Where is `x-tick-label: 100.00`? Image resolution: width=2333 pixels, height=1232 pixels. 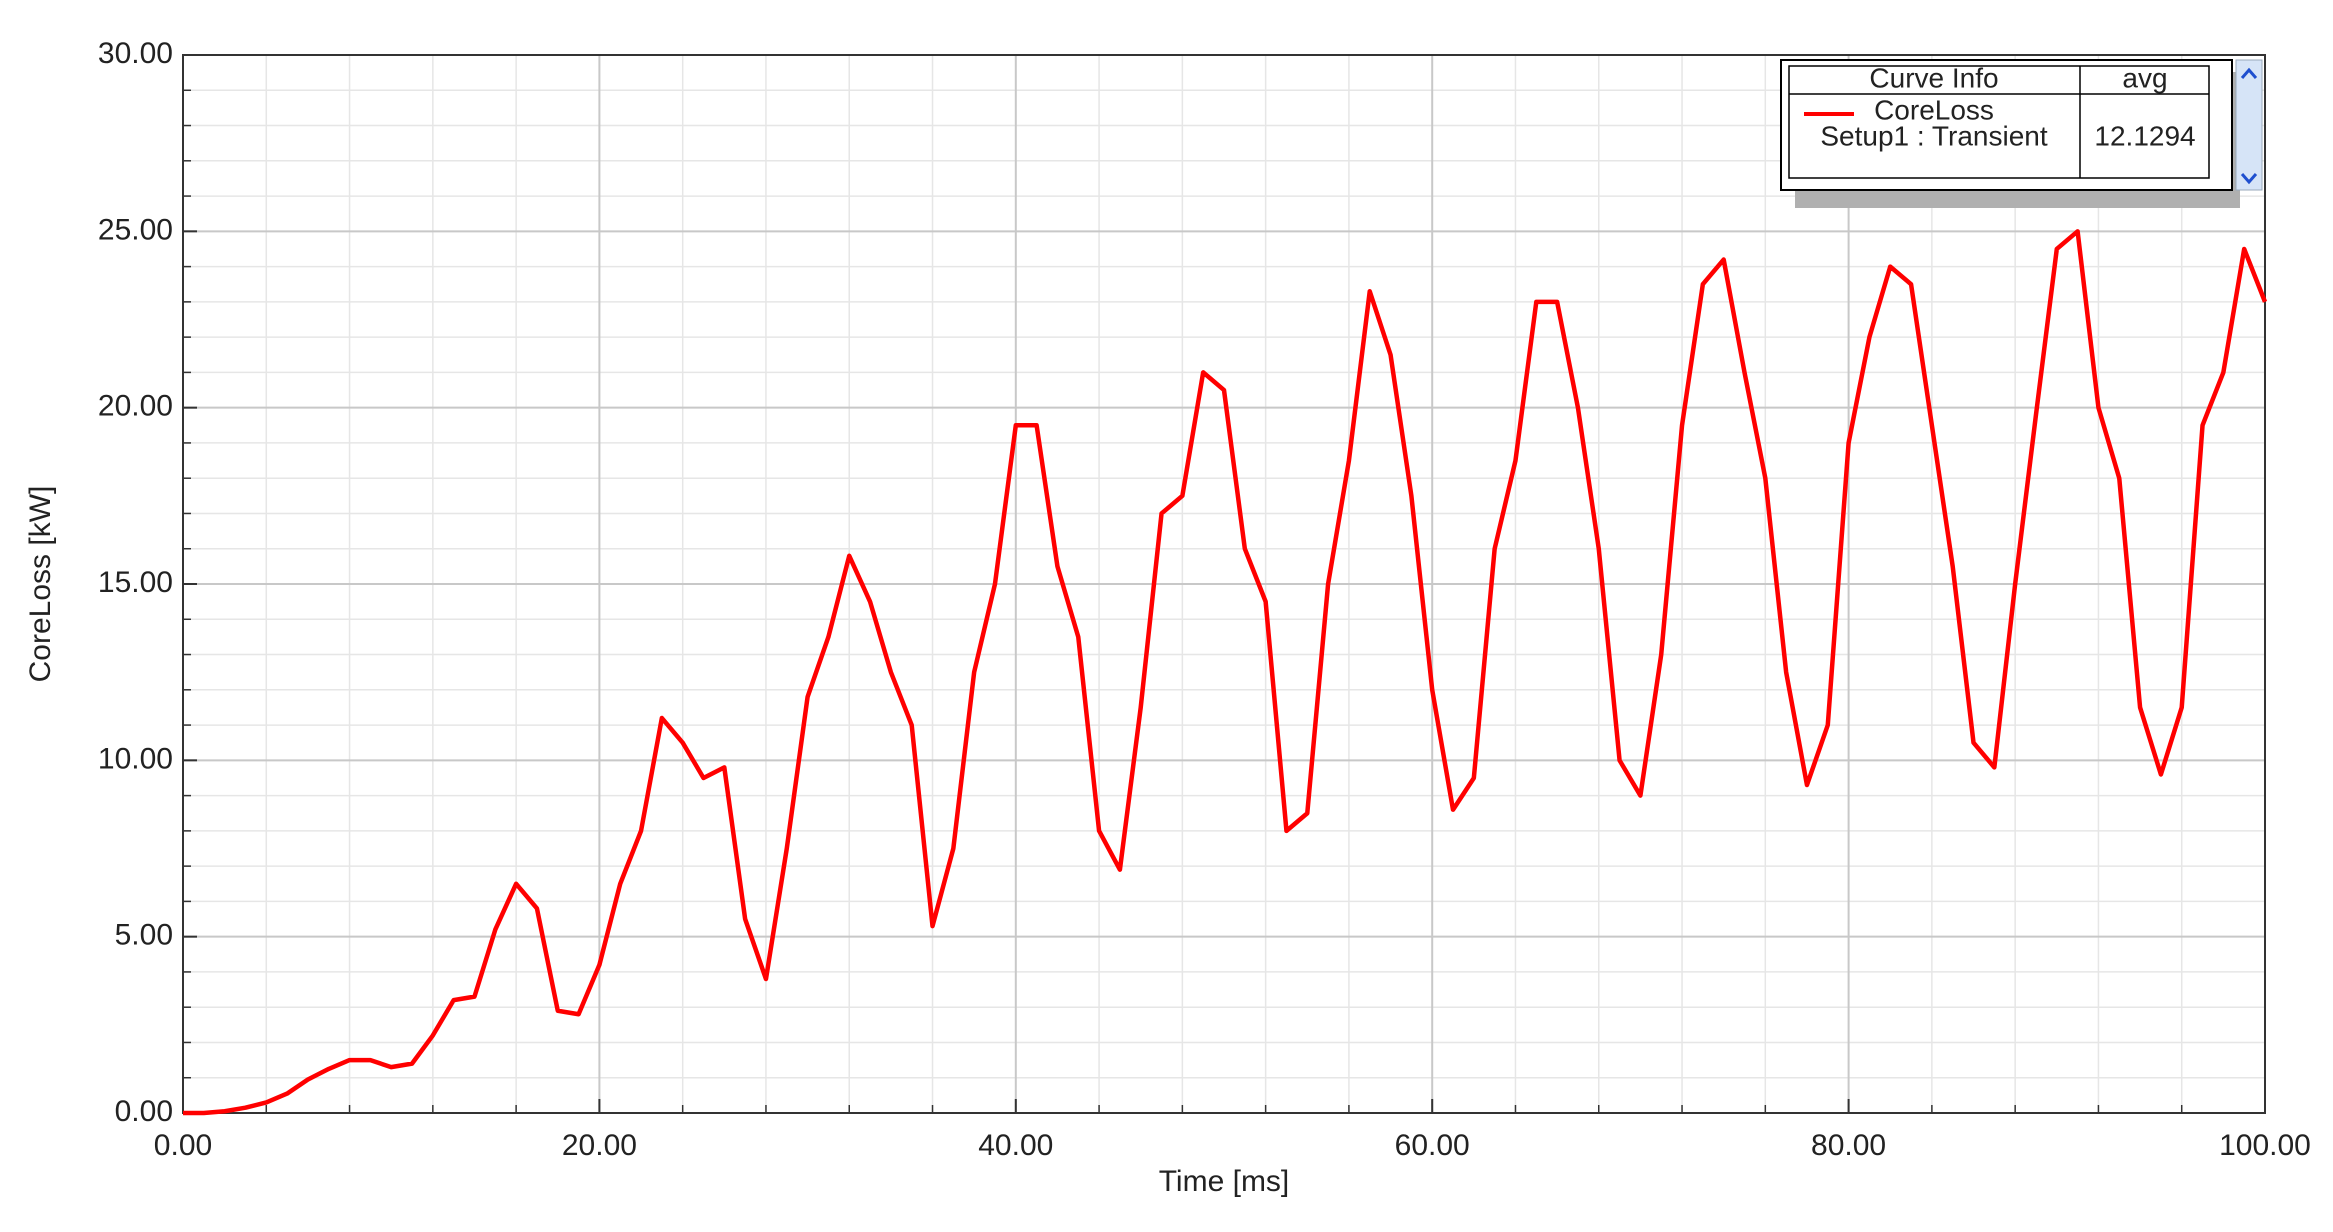
x-tick-label: 100.00 is located at coordinates (2265, 1145).